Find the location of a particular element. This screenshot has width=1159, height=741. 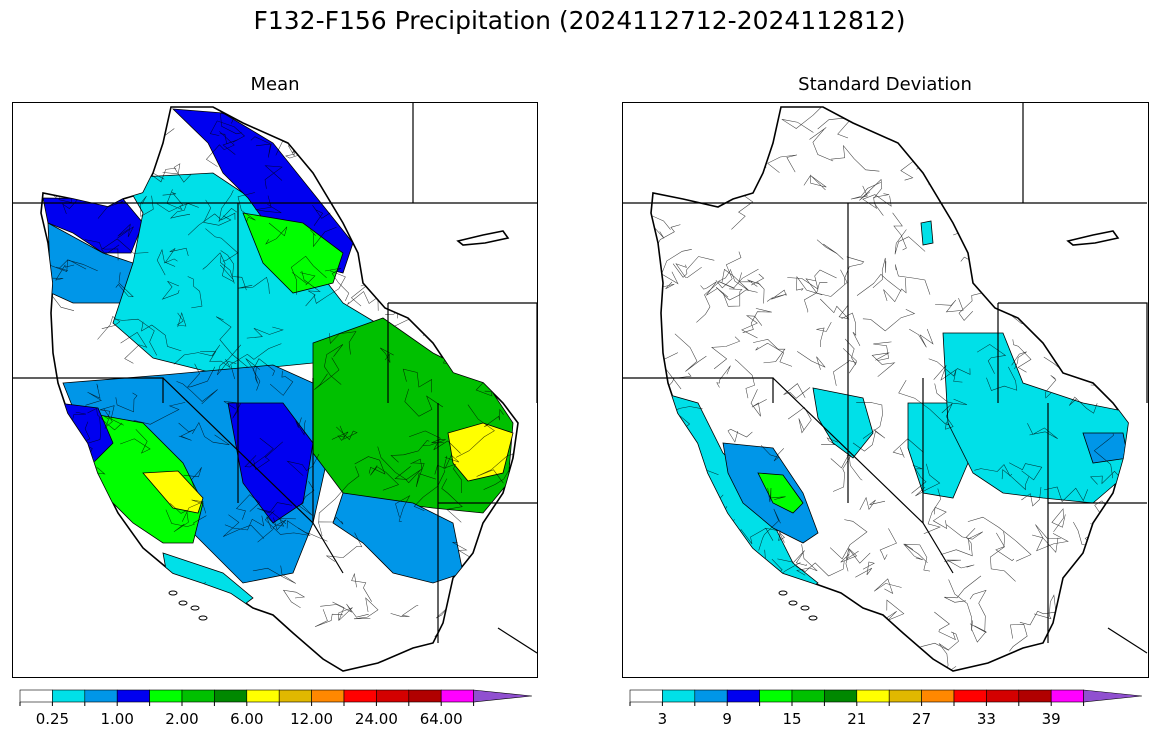

stddev-panel-title: Standard Deviation is located at coordinates (885, 84).